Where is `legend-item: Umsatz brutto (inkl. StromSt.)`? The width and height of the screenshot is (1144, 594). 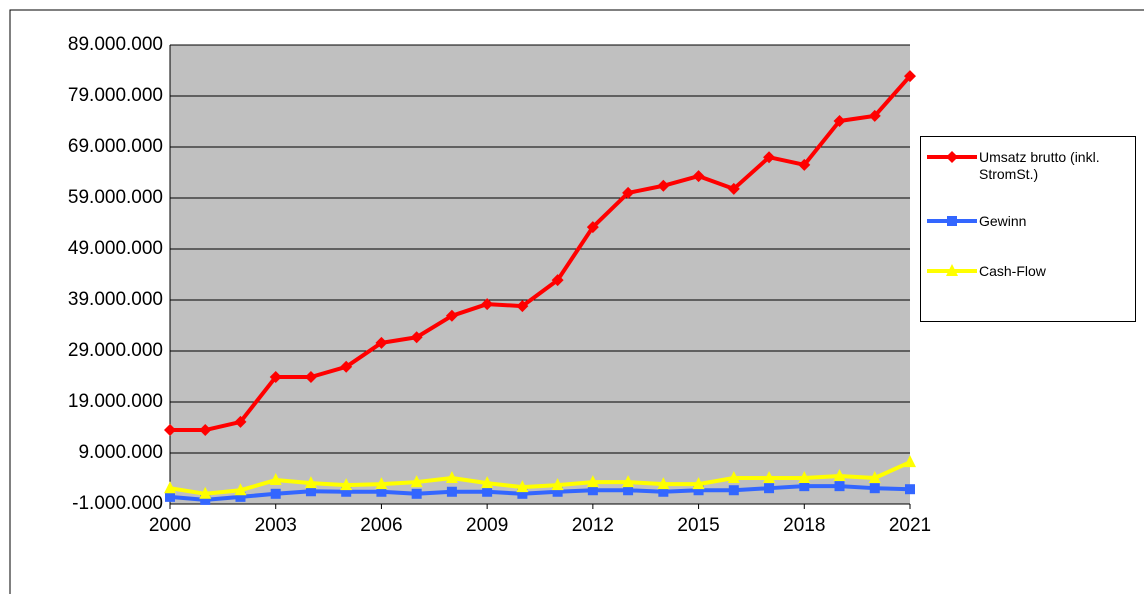 legend-item: Umsatz brutto (inkl. StromSt.) is located at coordinates (1022, 166).